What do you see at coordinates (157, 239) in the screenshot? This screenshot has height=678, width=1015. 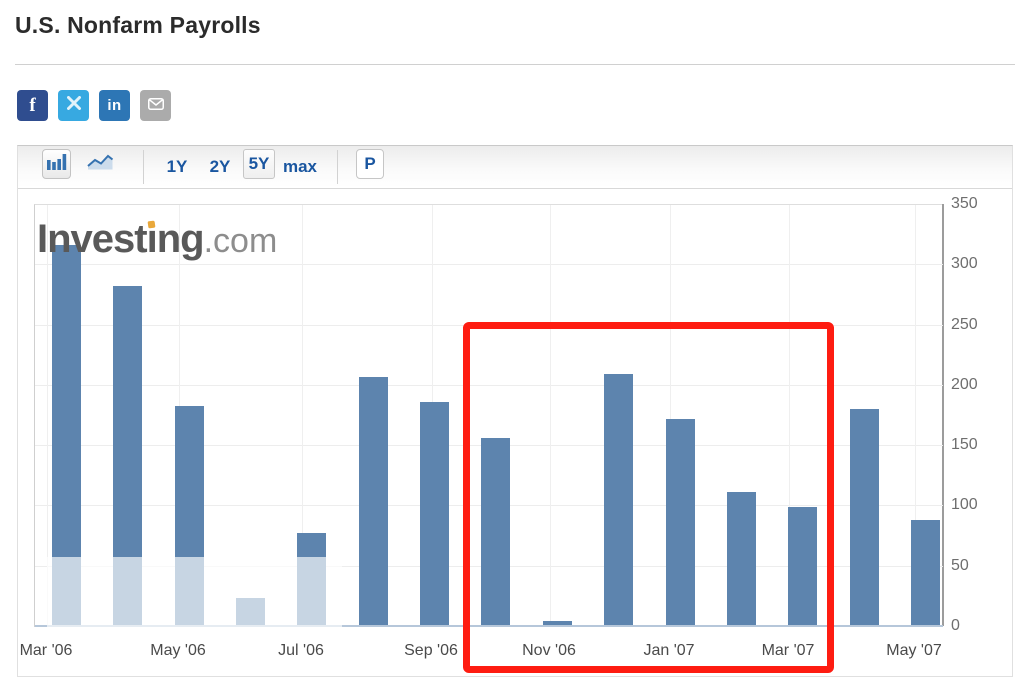 I see `investing-com-watermark: Investı ng.com` at bounding box center [157, 239].